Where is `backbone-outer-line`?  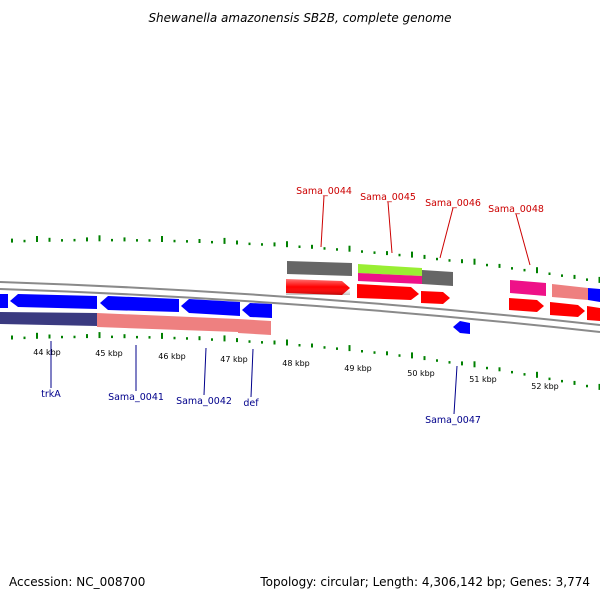 backbone-outer-line is located at coordinates (300, 303).